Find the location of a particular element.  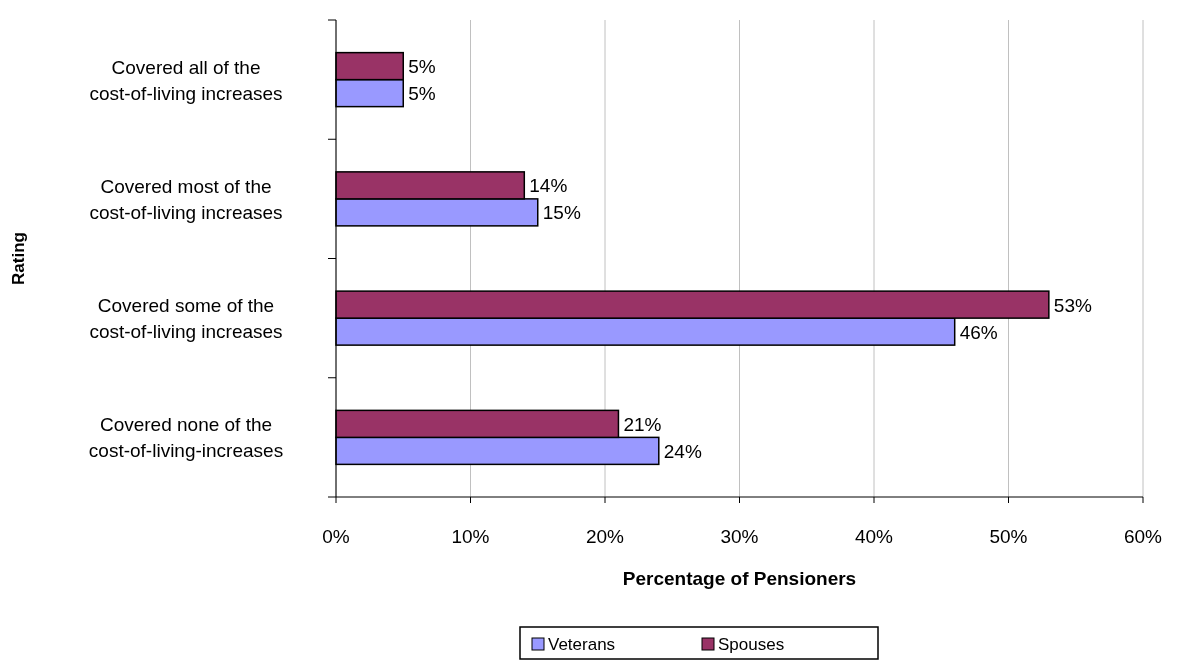

x-tick-label: 50% is located at coordinates (1008, 536).